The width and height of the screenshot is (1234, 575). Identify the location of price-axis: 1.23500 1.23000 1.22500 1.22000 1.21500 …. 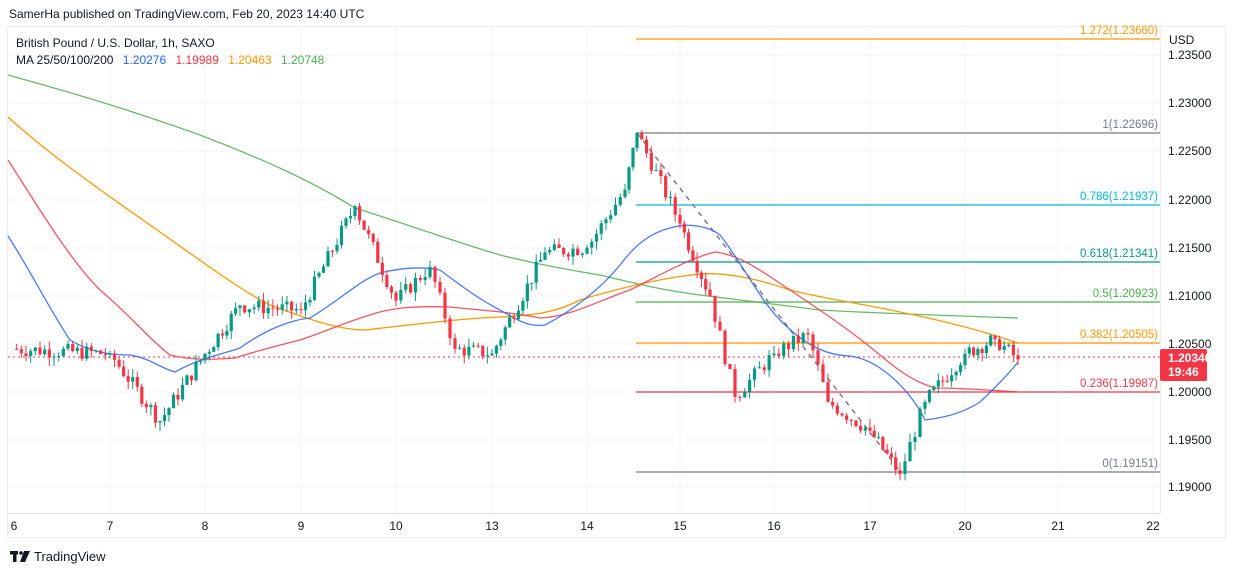
(1193, 269).